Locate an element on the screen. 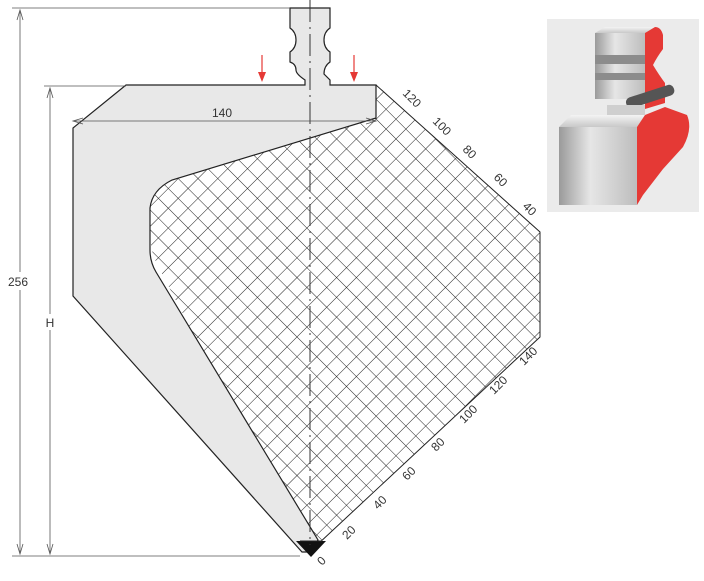  width-label: 140 is located at coordinates (222, 113).